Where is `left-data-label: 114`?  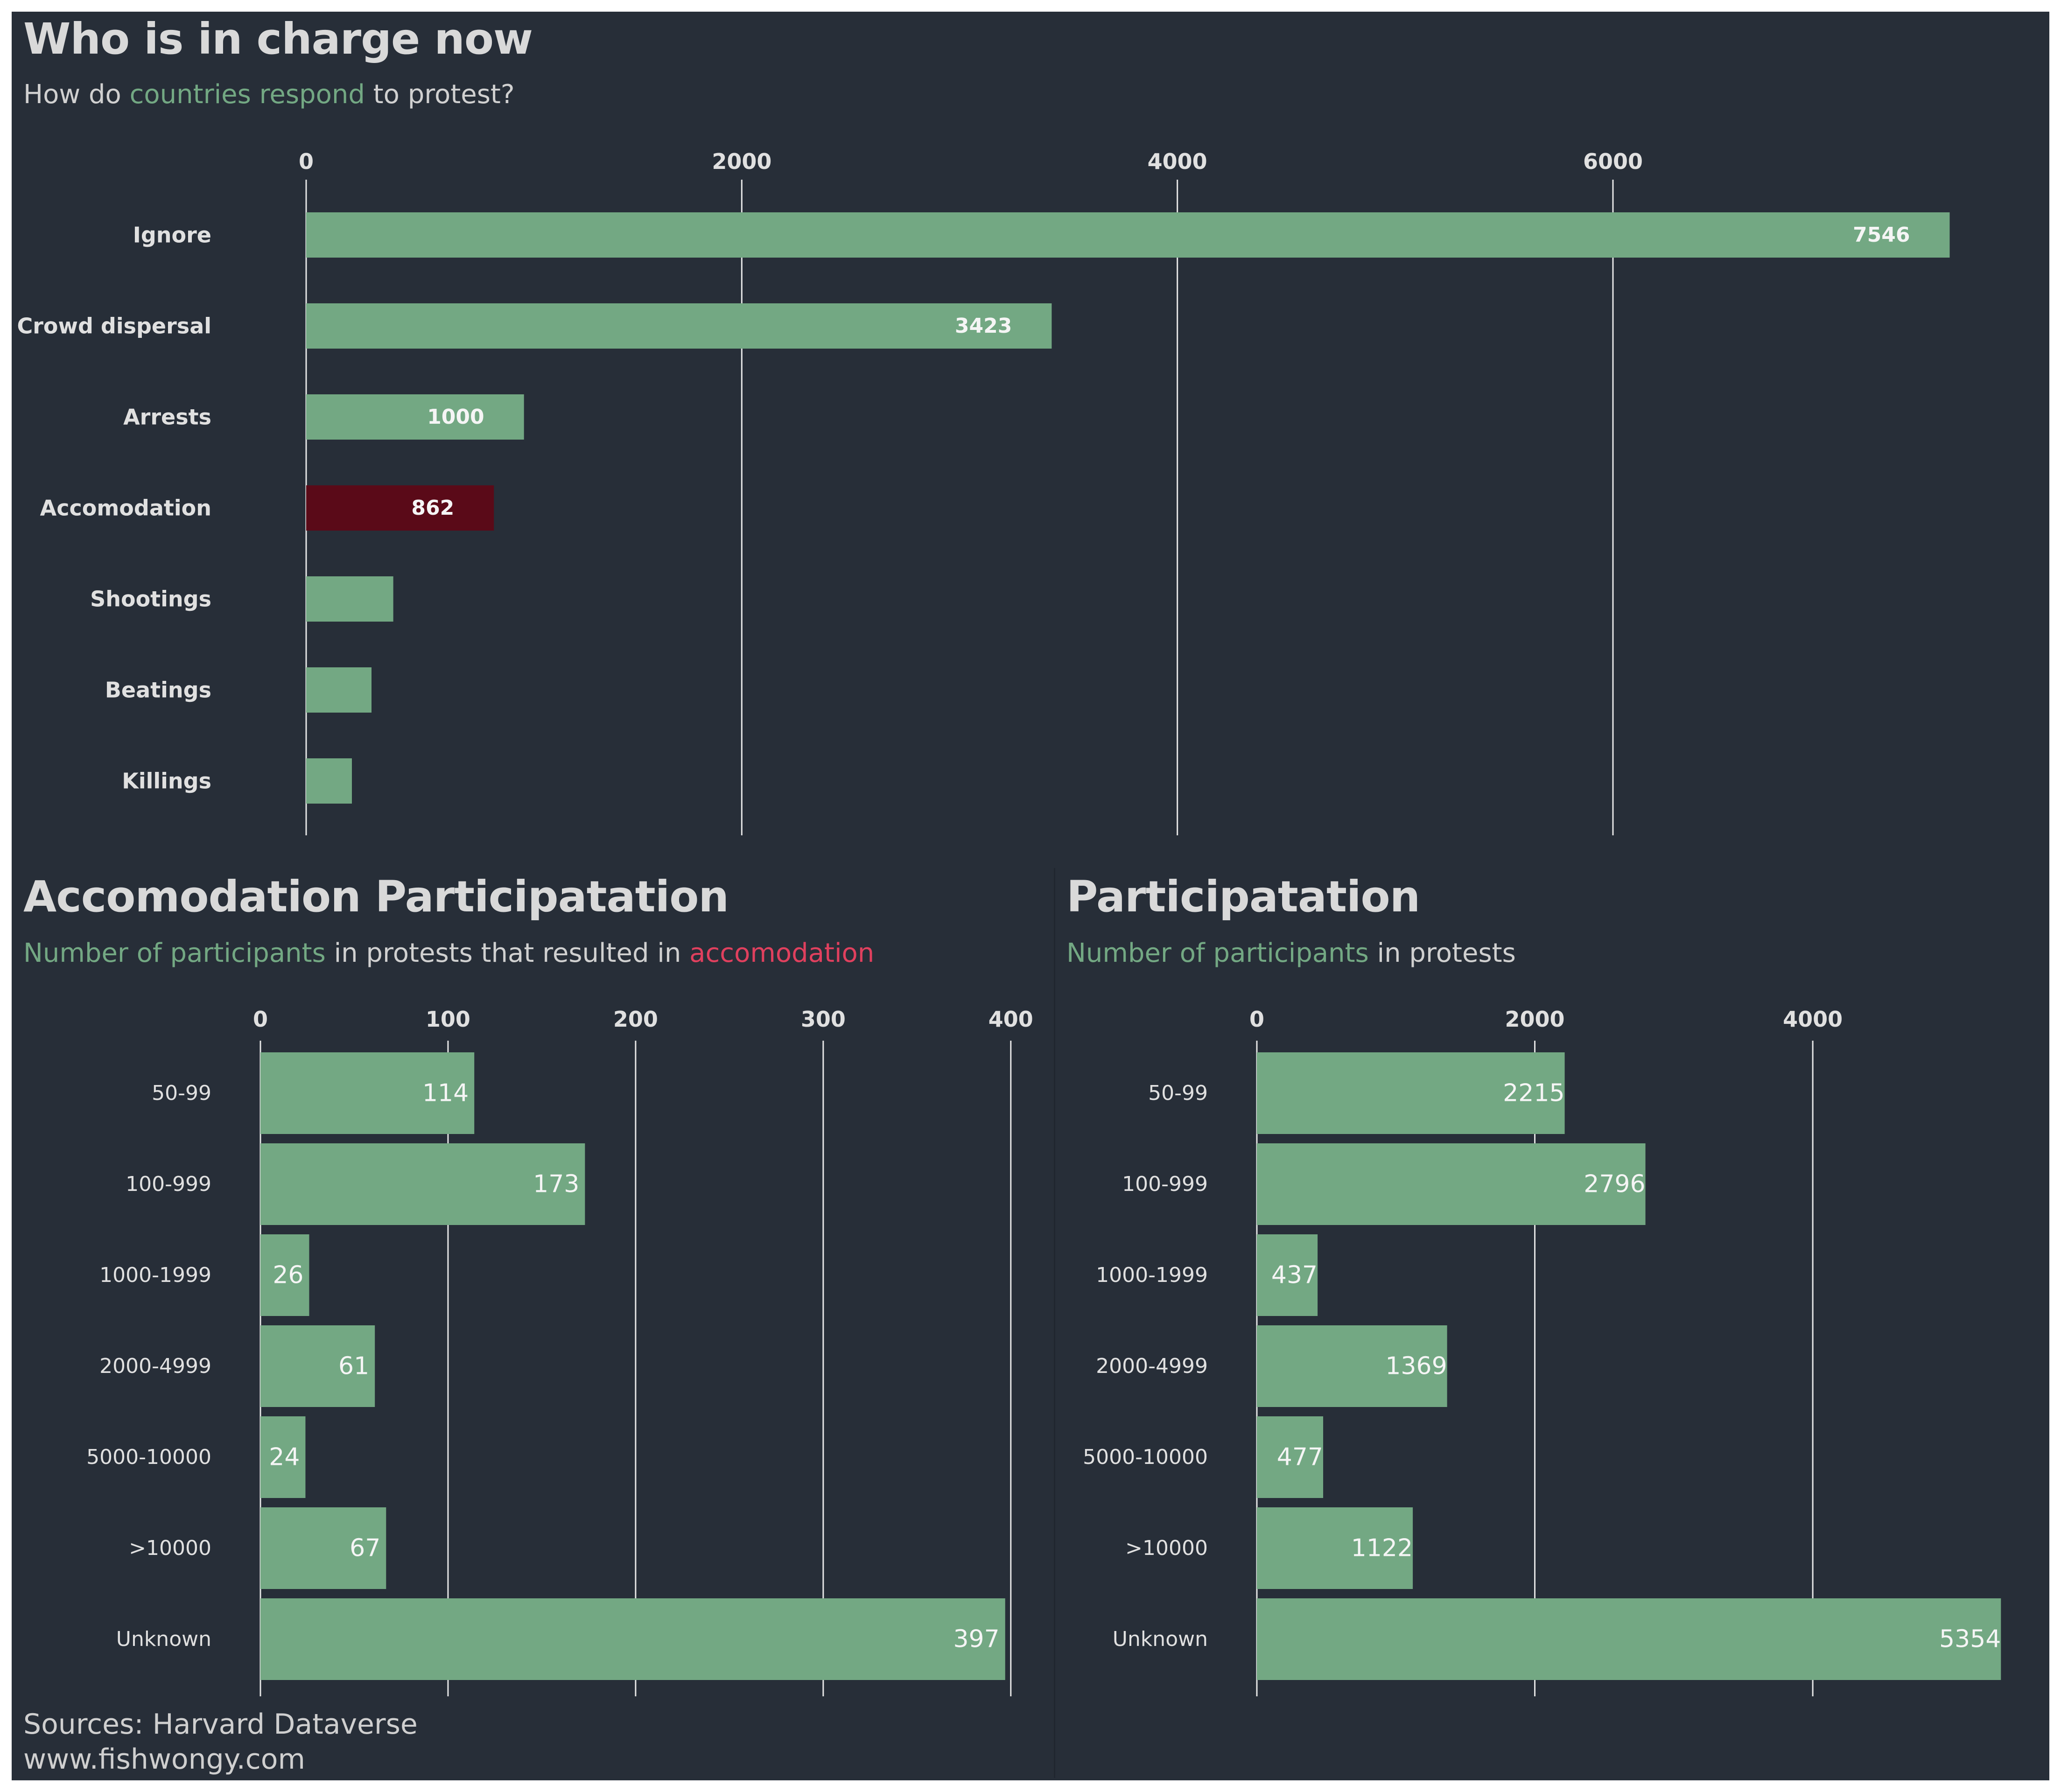 left-data-label: 114 is located at coordinates (445, 1093).